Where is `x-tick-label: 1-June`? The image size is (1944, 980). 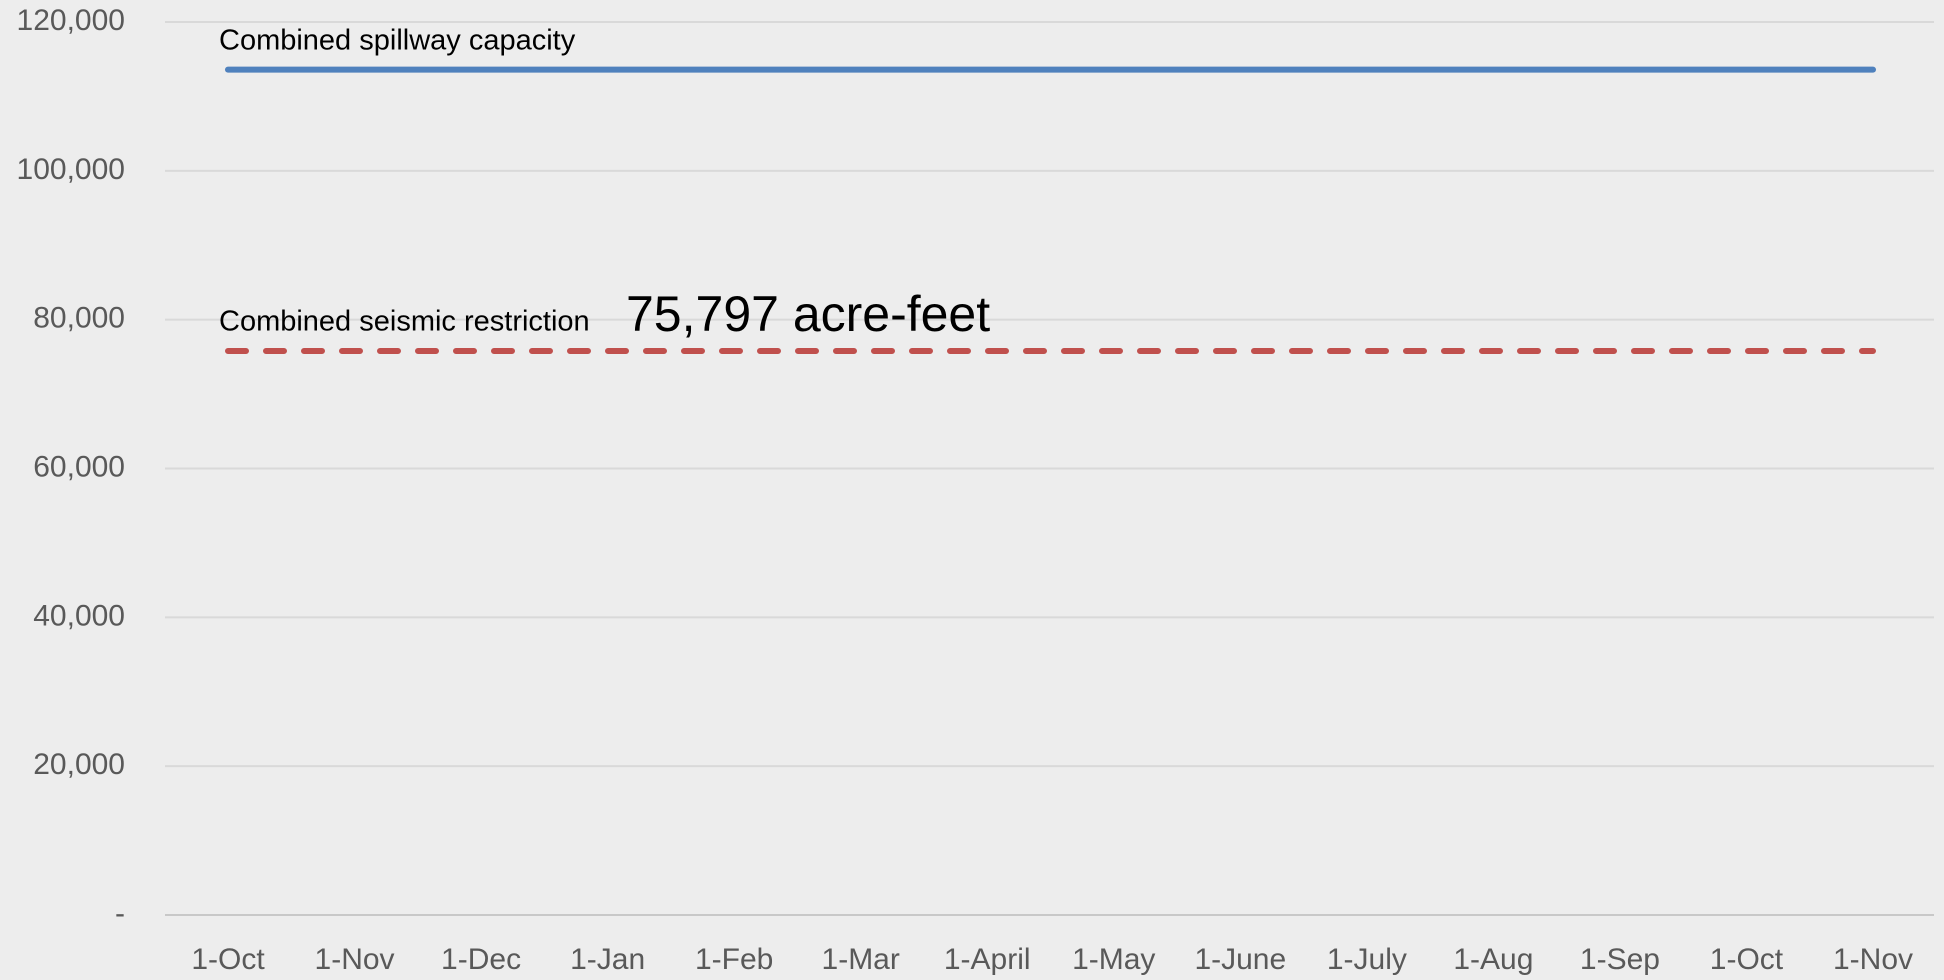
x-tick-label: 1-June is located at coordinates (1240, 959).